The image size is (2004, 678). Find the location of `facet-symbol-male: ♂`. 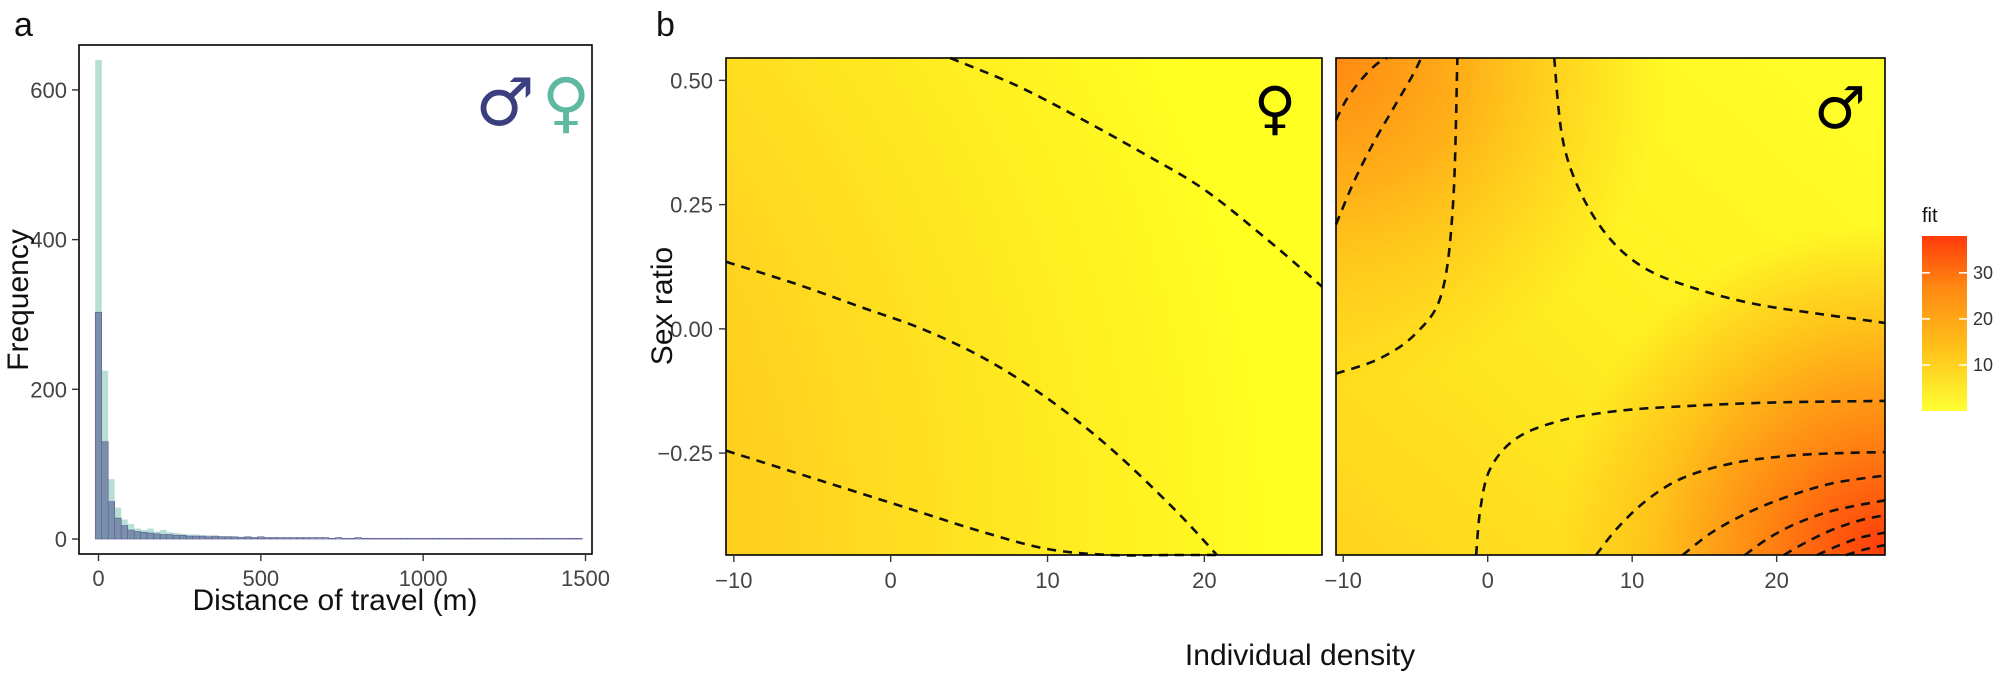

facet-symbol-male: ♂ is located at coordinates (1840, 108).